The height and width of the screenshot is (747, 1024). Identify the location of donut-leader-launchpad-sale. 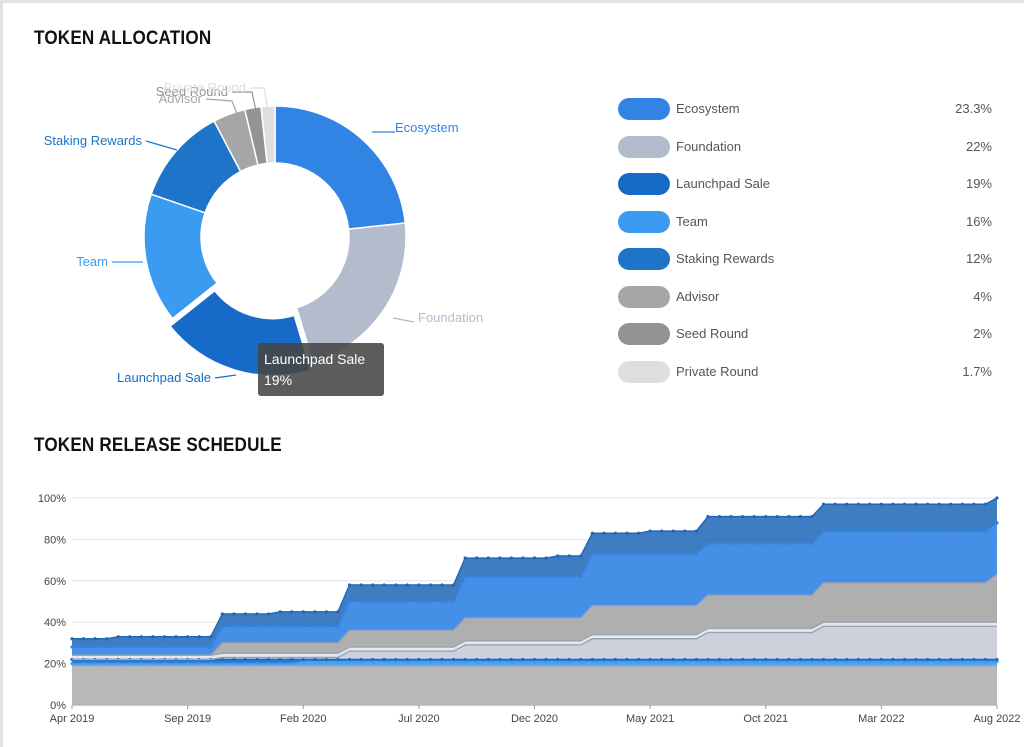
(225, 376).